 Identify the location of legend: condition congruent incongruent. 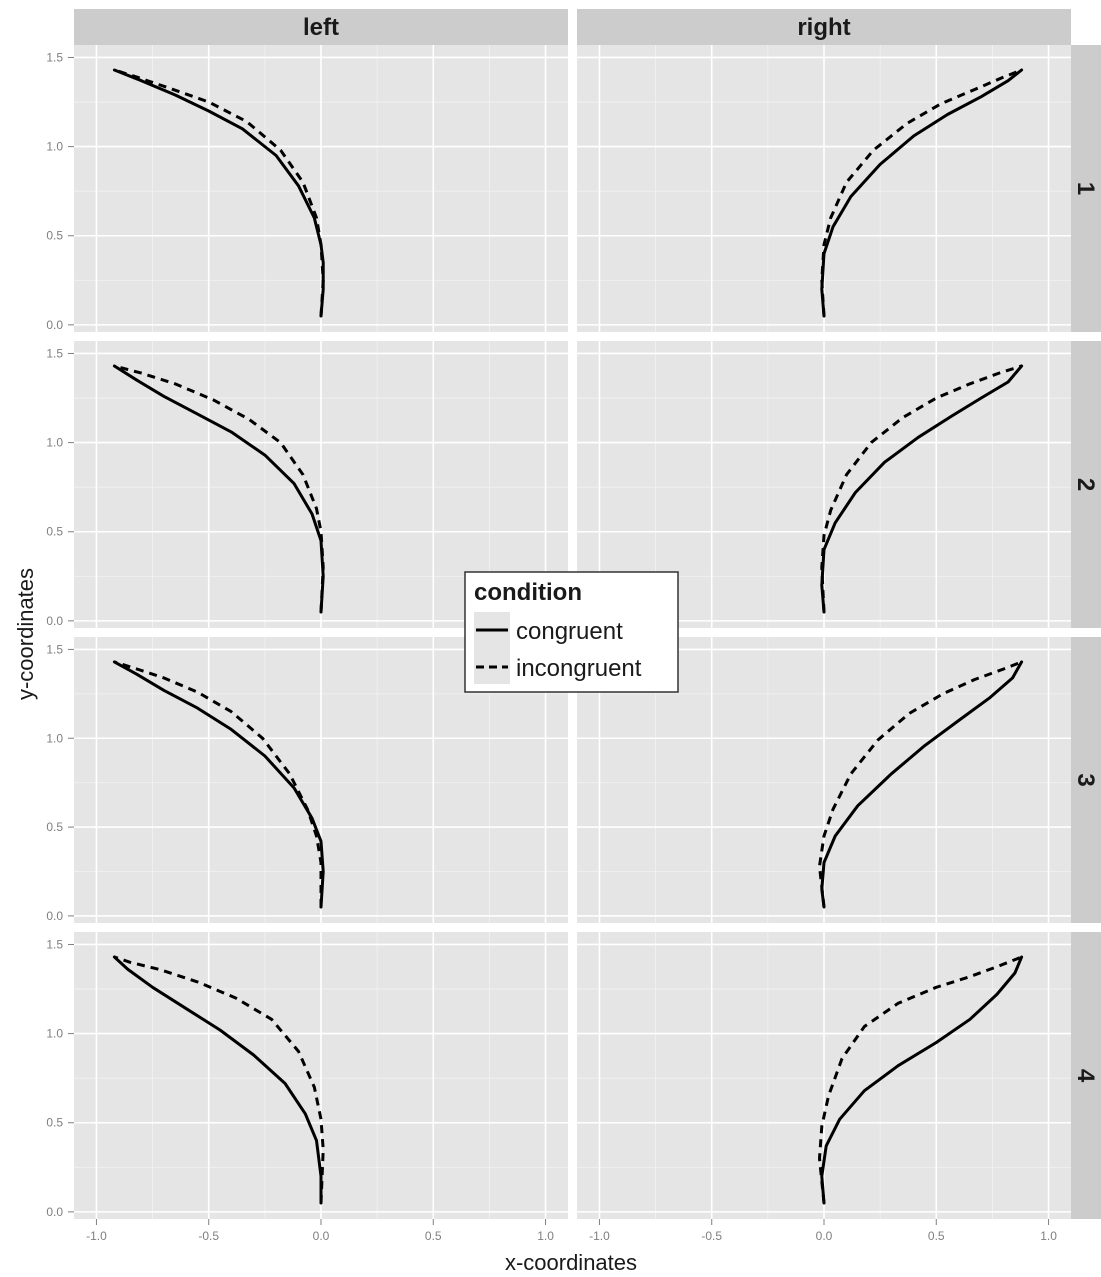
(571, 632).